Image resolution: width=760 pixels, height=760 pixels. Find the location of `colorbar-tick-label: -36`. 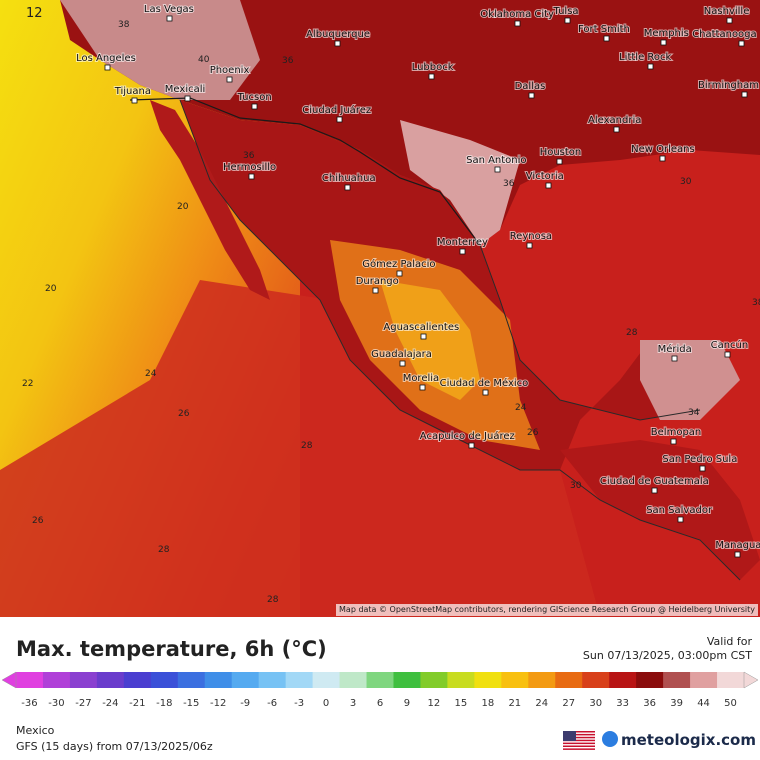

colorbar-tick-label: -36 is located at coordinates (29, 703).